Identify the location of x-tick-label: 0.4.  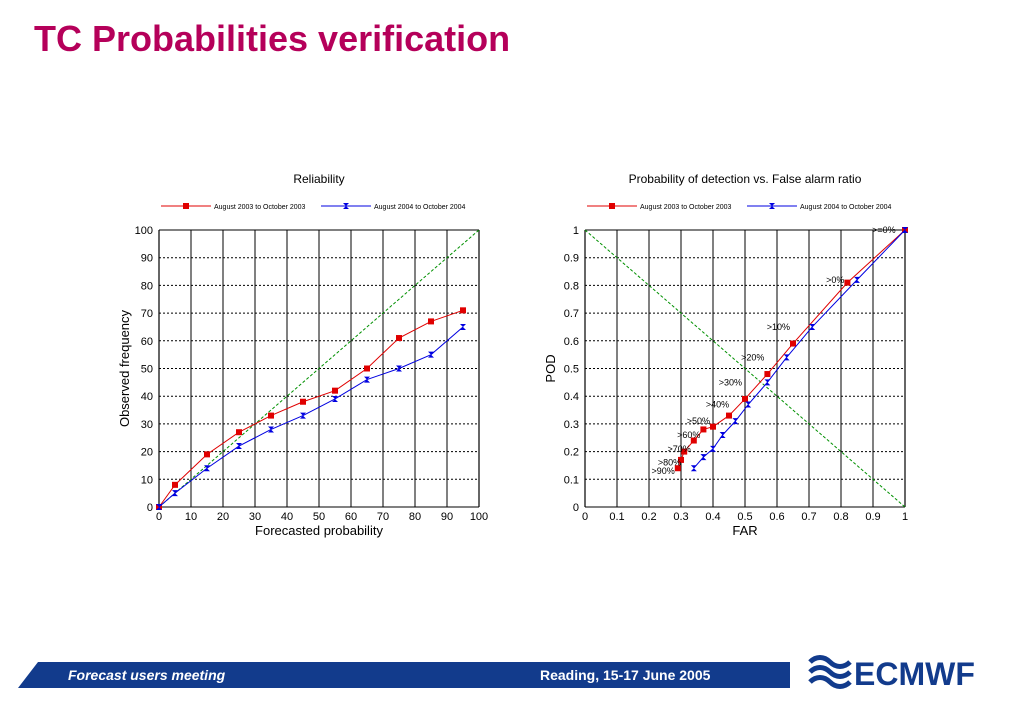
(712, 517).